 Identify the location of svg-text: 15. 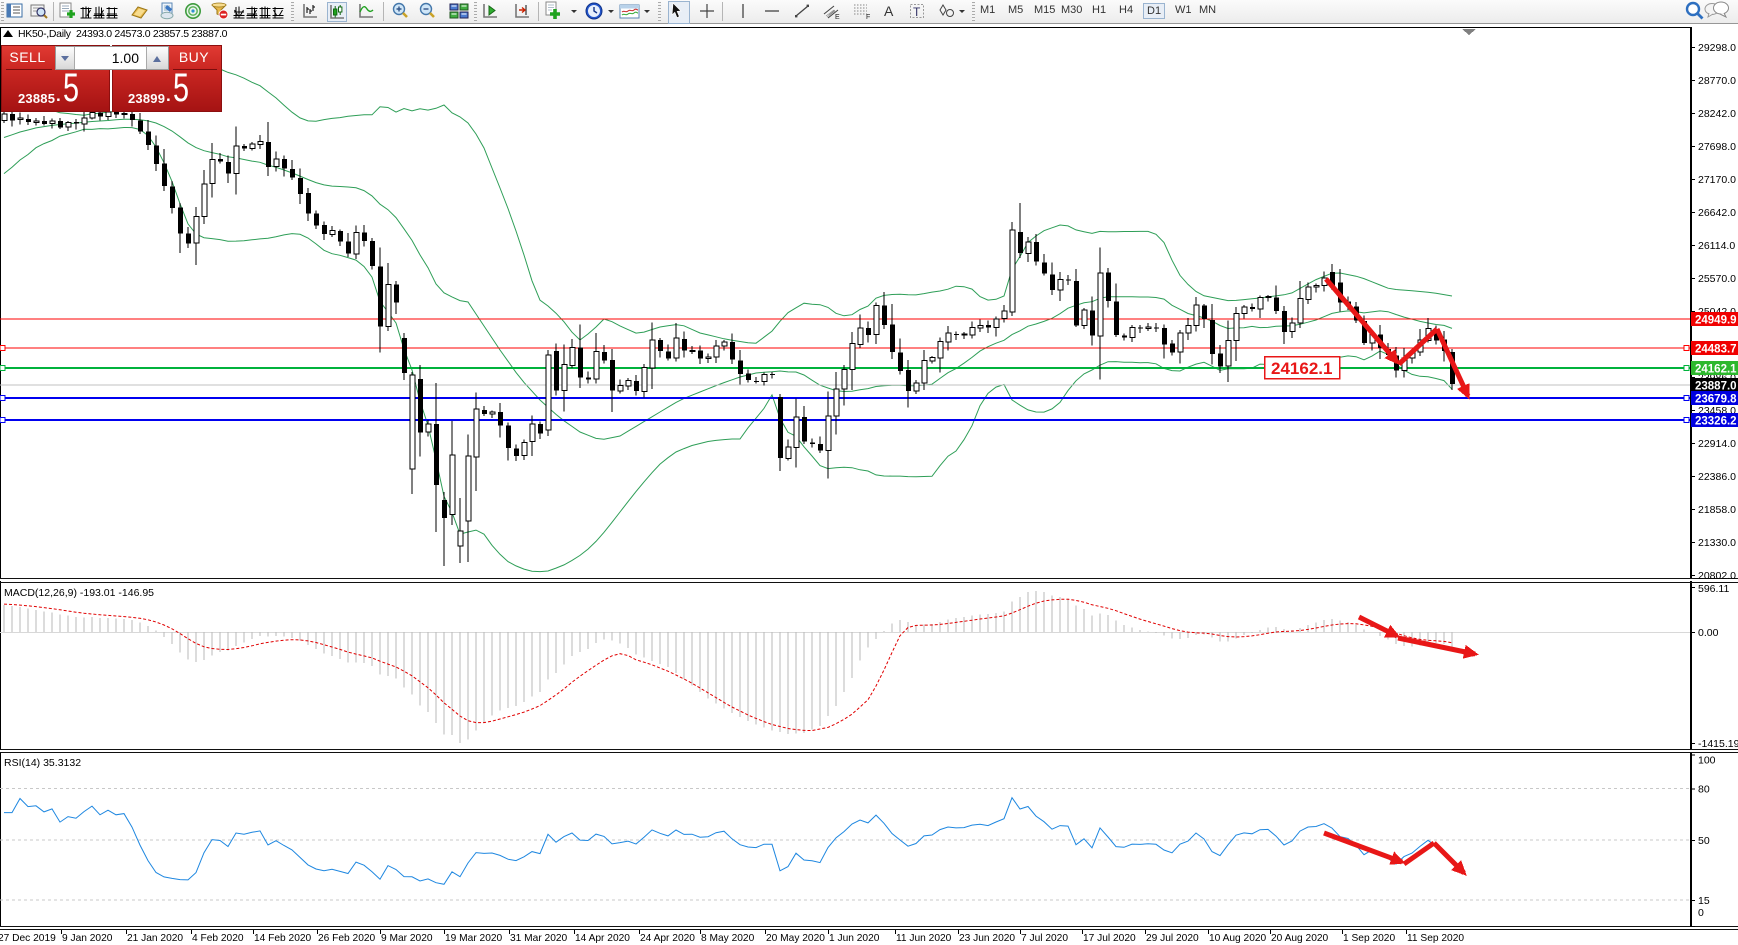
(1704, 901).